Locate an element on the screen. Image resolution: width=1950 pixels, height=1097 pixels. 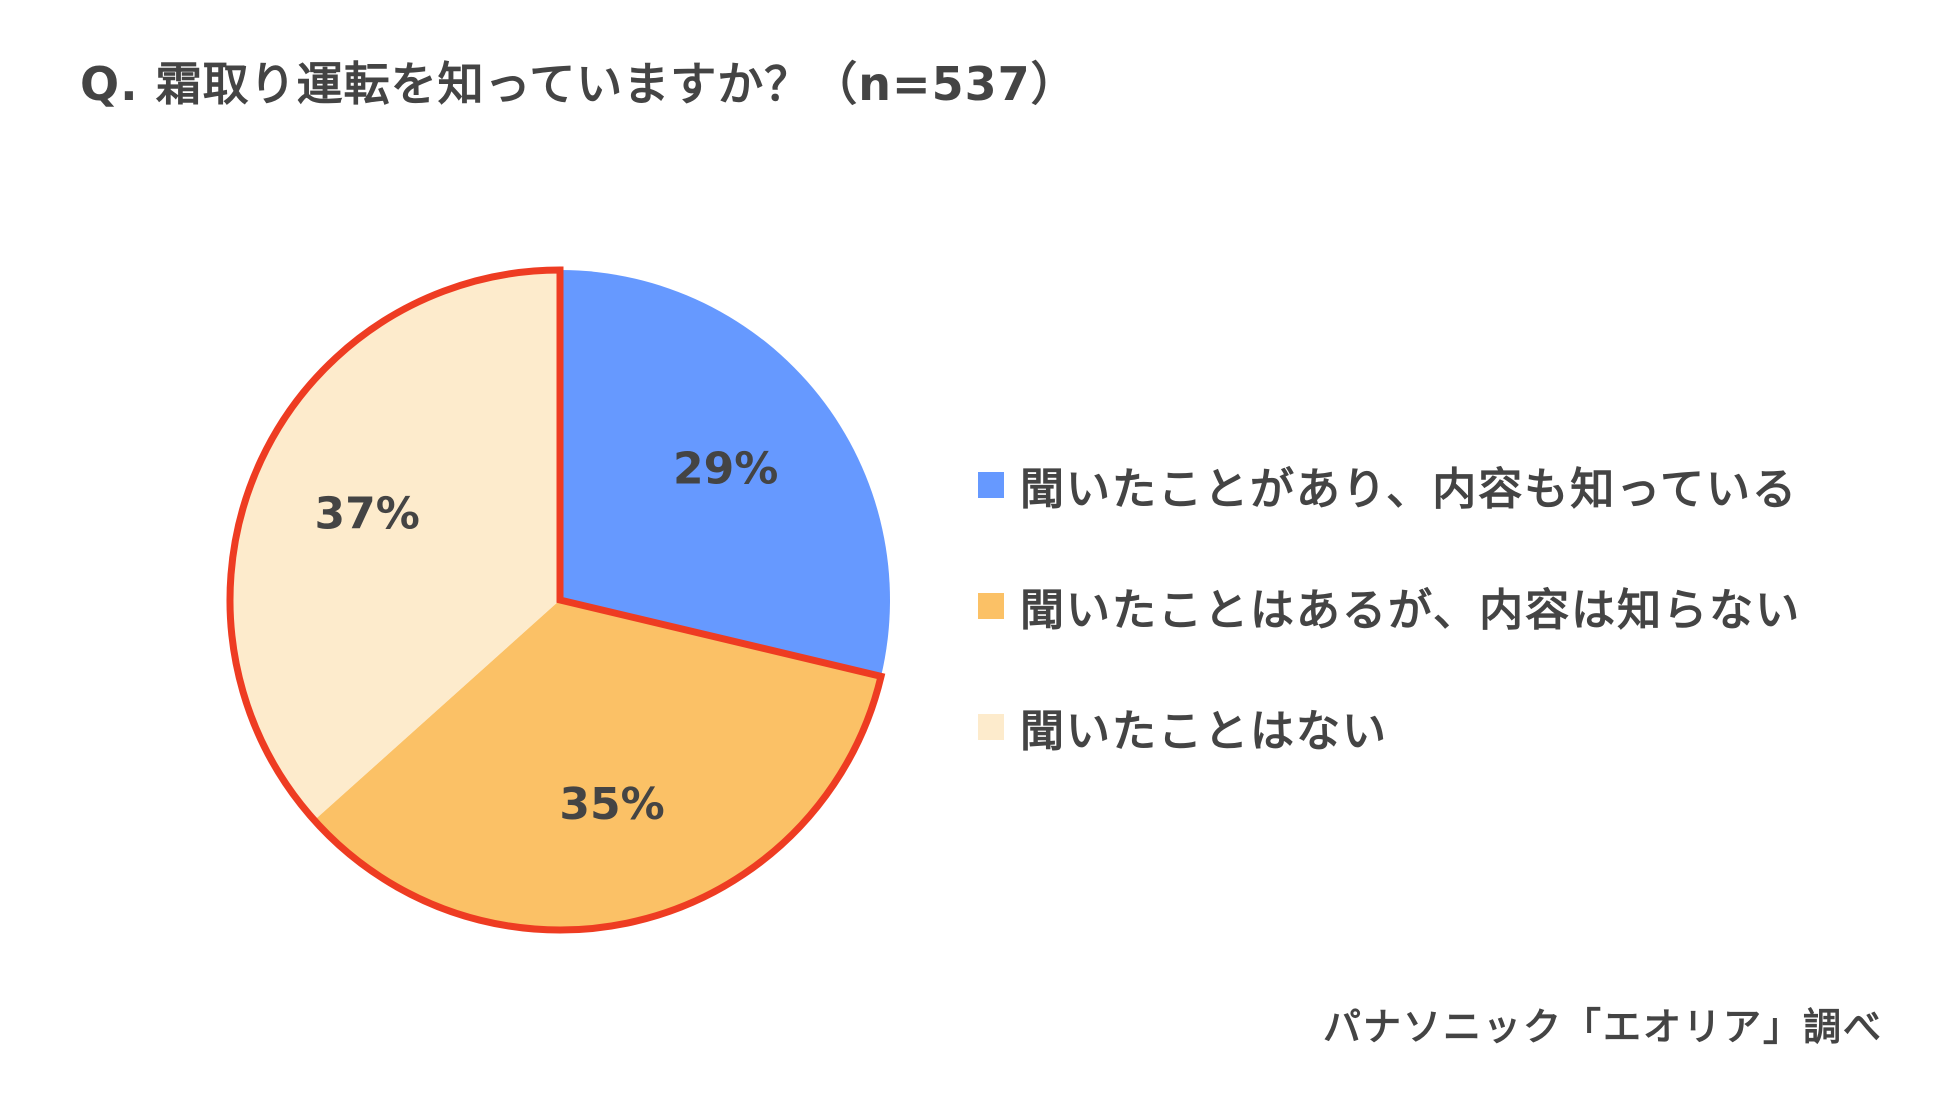
slice-label: 35% is located at coordinates (611, 804).